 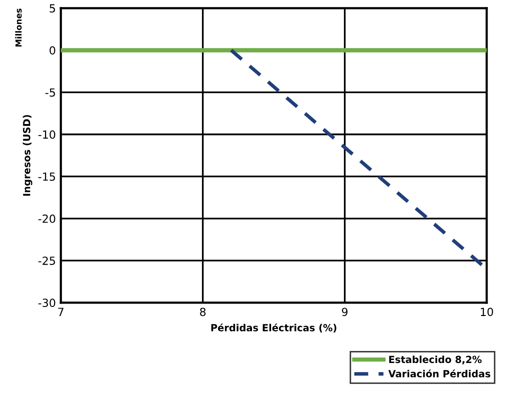 What do you see at coordinates (273, 327) in the screenshot?
I see `x-axis-title: Pérdidas Eléctricas (%)` at bounding box center [273, 327].